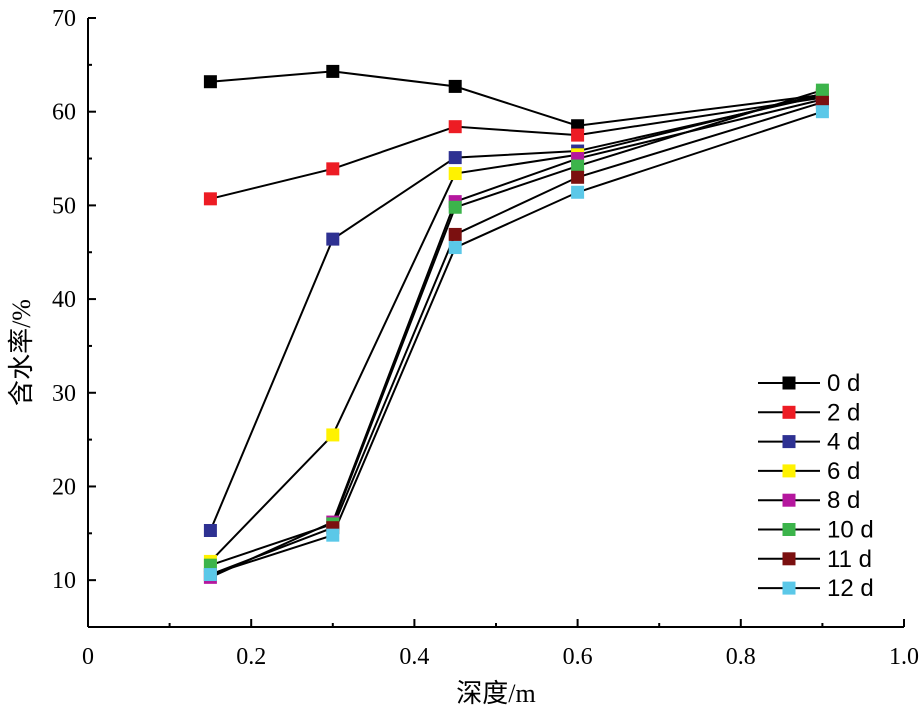 This screenshot has height=714, width=922. Describe the element at coordinates (843, 500) in the screenshot. I see `legend-label: 8 d` at that location.